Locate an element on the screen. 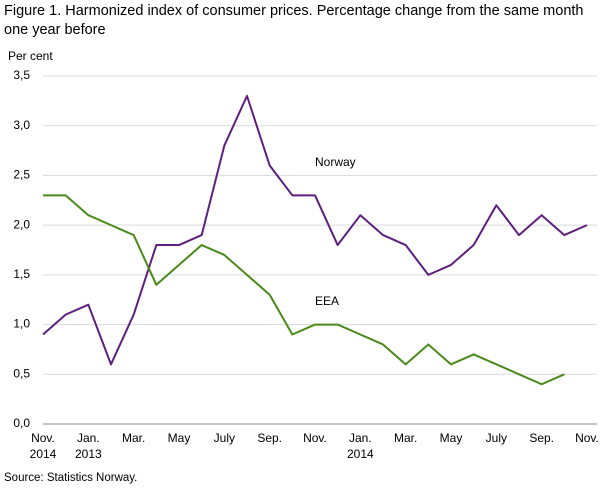 The width and height of the screenshot is (609, 489). source: Source: Statistics Norway. is located at coordinates (71, 478).